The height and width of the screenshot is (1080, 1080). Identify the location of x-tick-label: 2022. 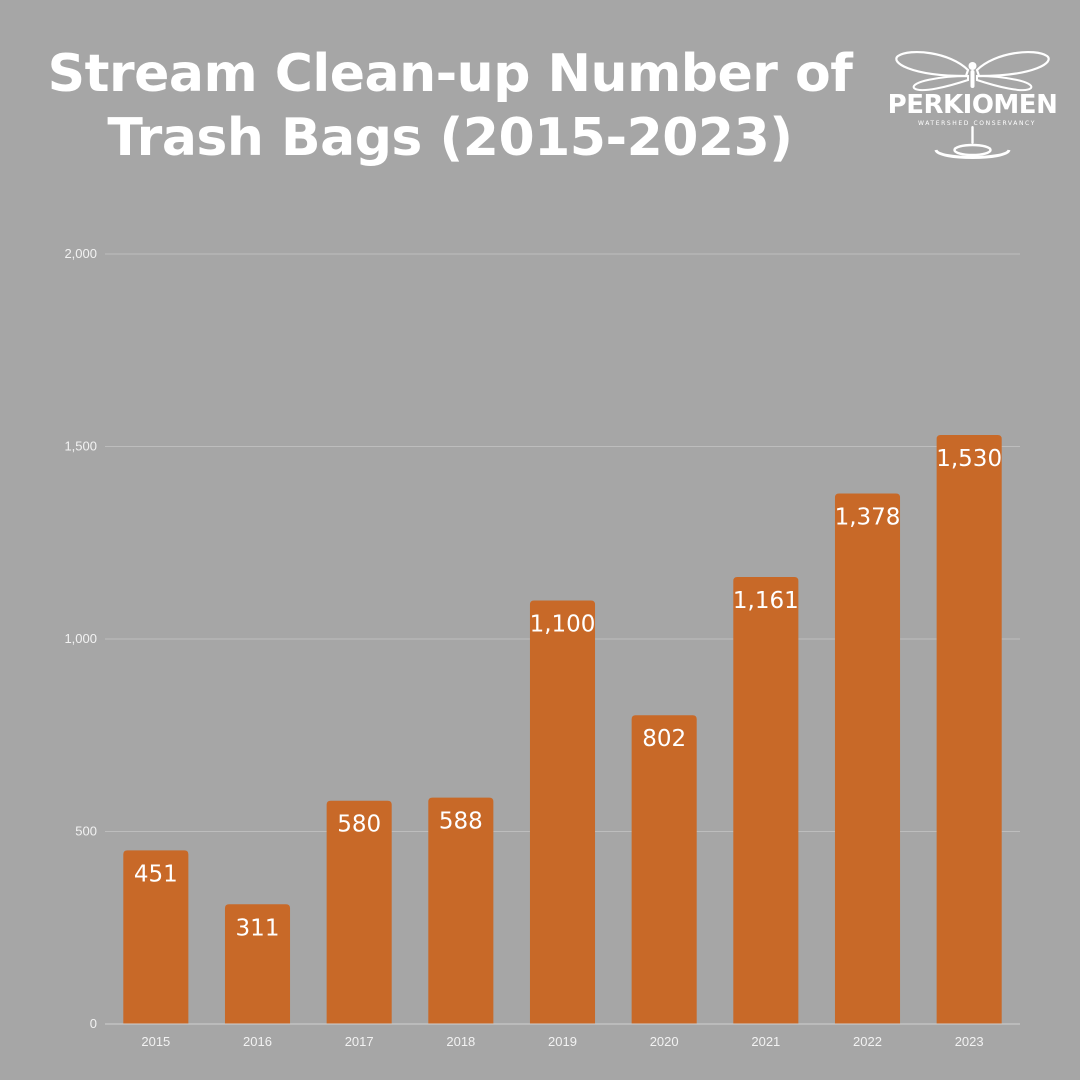
(867, 1041).